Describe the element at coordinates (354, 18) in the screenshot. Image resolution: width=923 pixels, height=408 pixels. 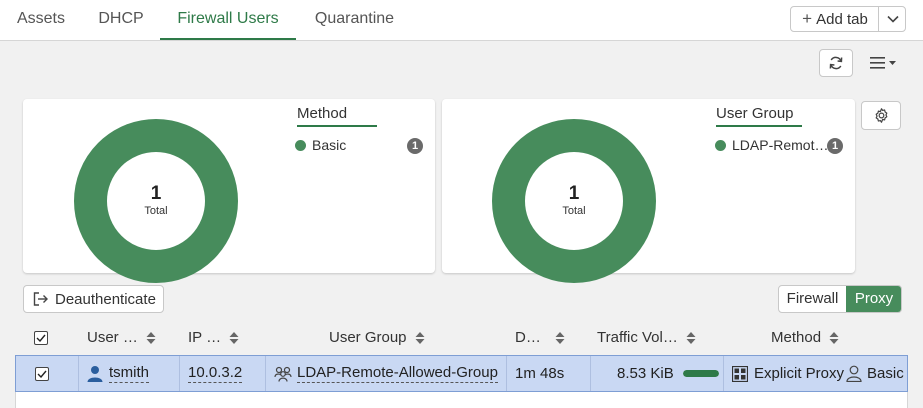
I see `tab-quarantine: Quarantine` at that location.